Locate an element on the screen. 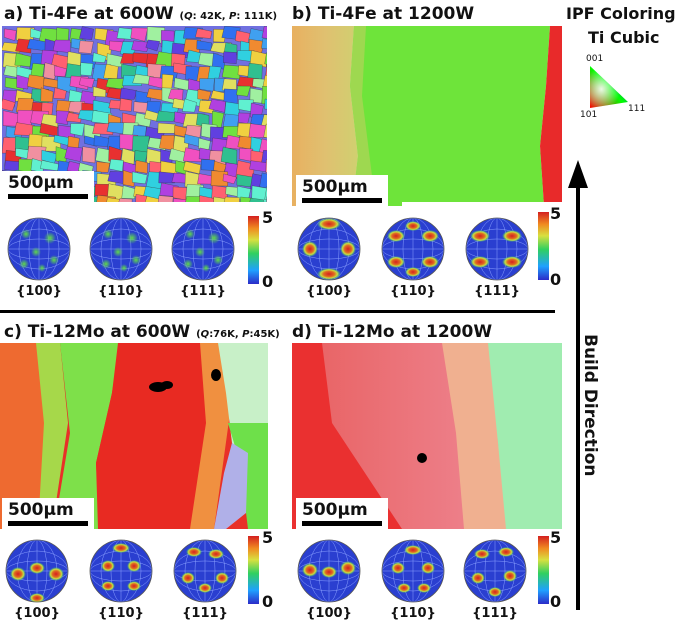 This screenshot has width=685, height=626. panel-c-title: c) Ti-12Mo at 600W (Q:76K, P:45K) is located at coordinates (142, 332).